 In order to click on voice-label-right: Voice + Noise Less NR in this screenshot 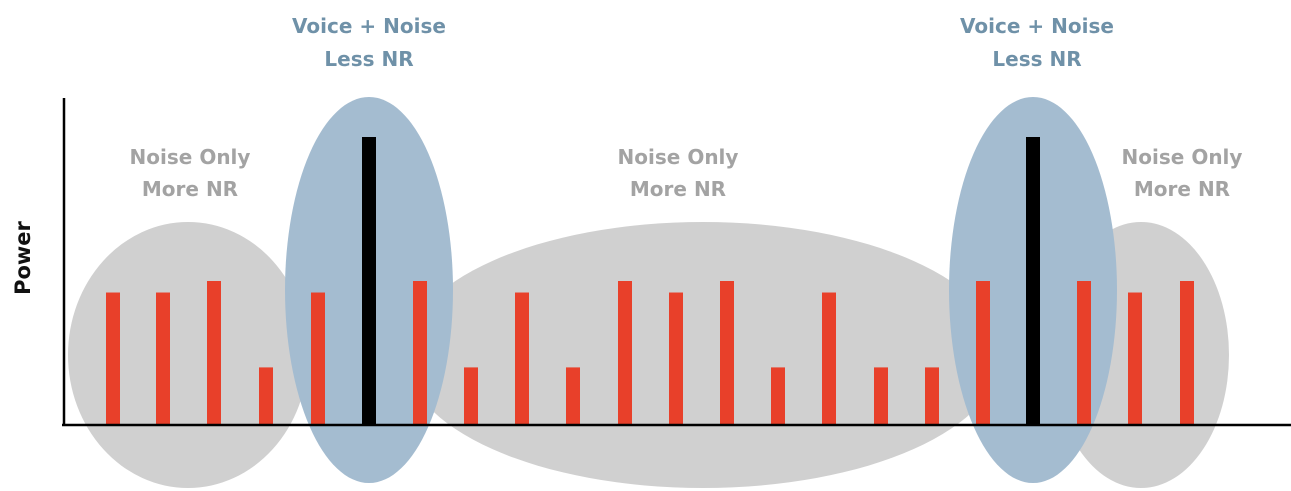, I will do `click(1037, 42)`.